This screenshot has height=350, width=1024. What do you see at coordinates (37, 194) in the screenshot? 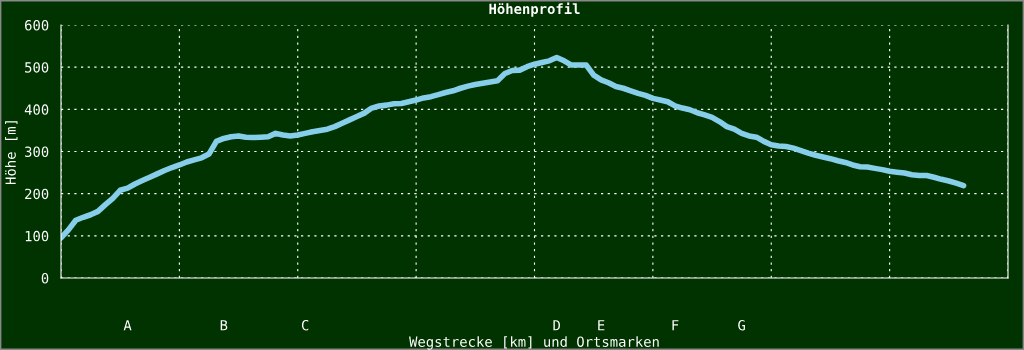
I see `y-tick-label: 200` at bounding box center [37, 194].